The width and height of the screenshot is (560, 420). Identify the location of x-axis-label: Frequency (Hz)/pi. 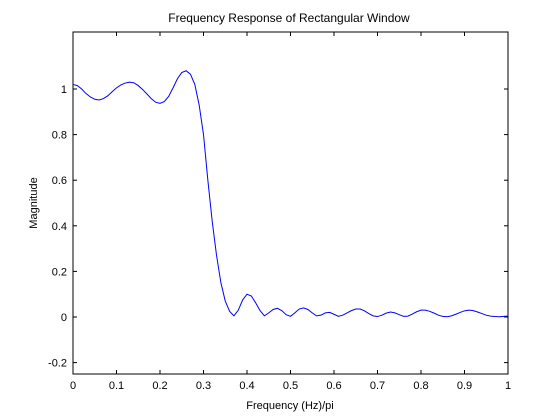
(289, 406).